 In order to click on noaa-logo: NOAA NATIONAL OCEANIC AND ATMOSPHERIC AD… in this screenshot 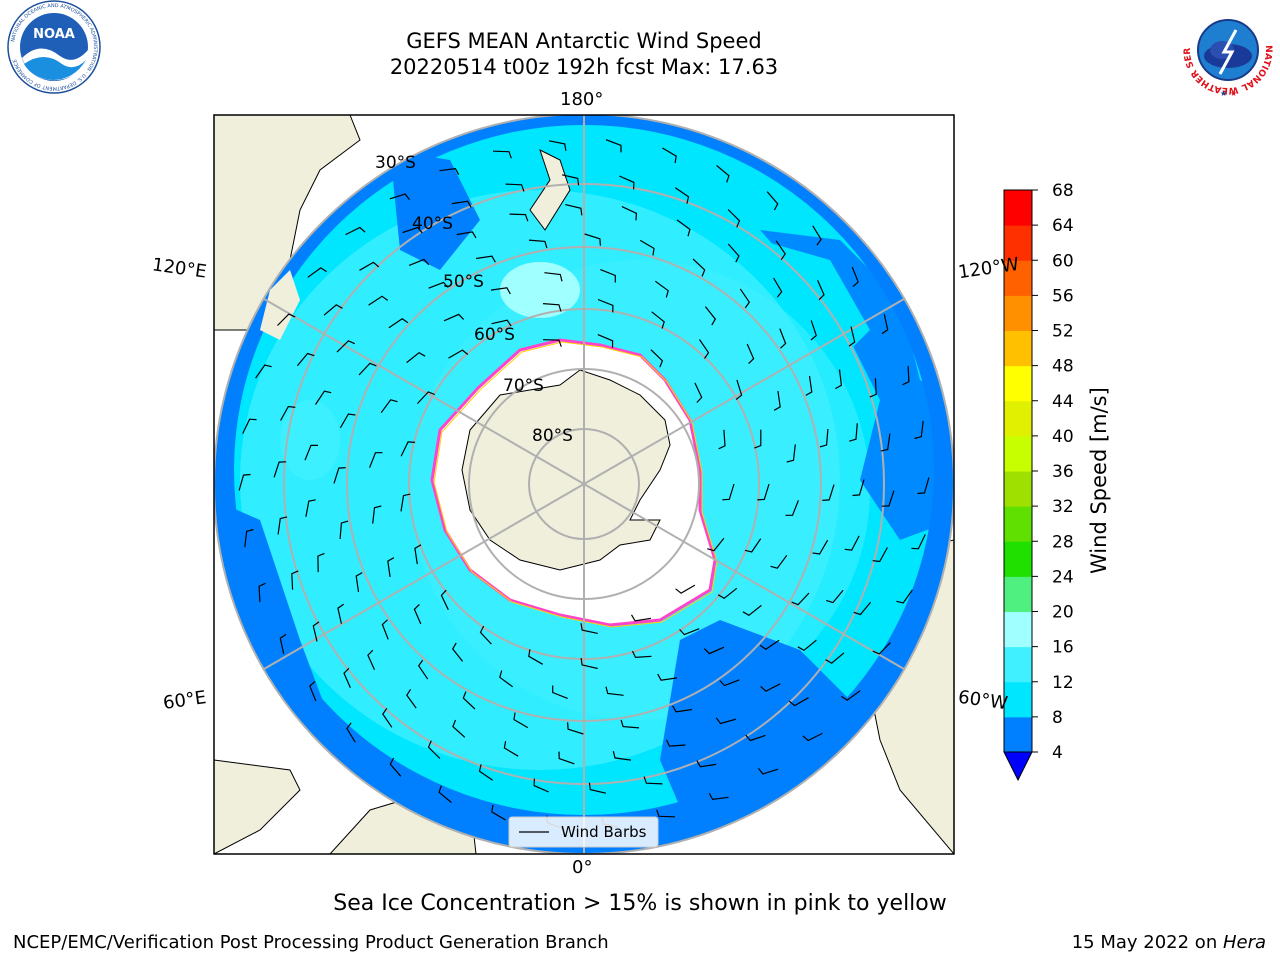, I will do `click(54, 47)`.